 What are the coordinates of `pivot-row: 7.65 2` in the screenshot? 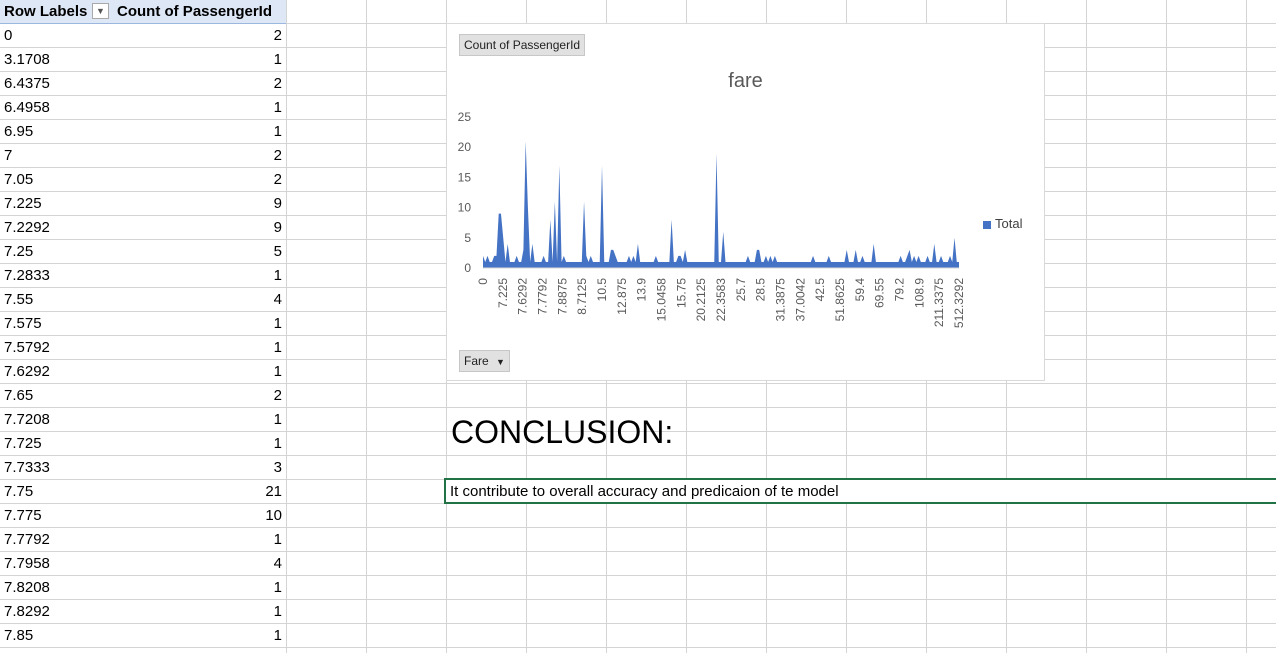 It's located at (143, 396).